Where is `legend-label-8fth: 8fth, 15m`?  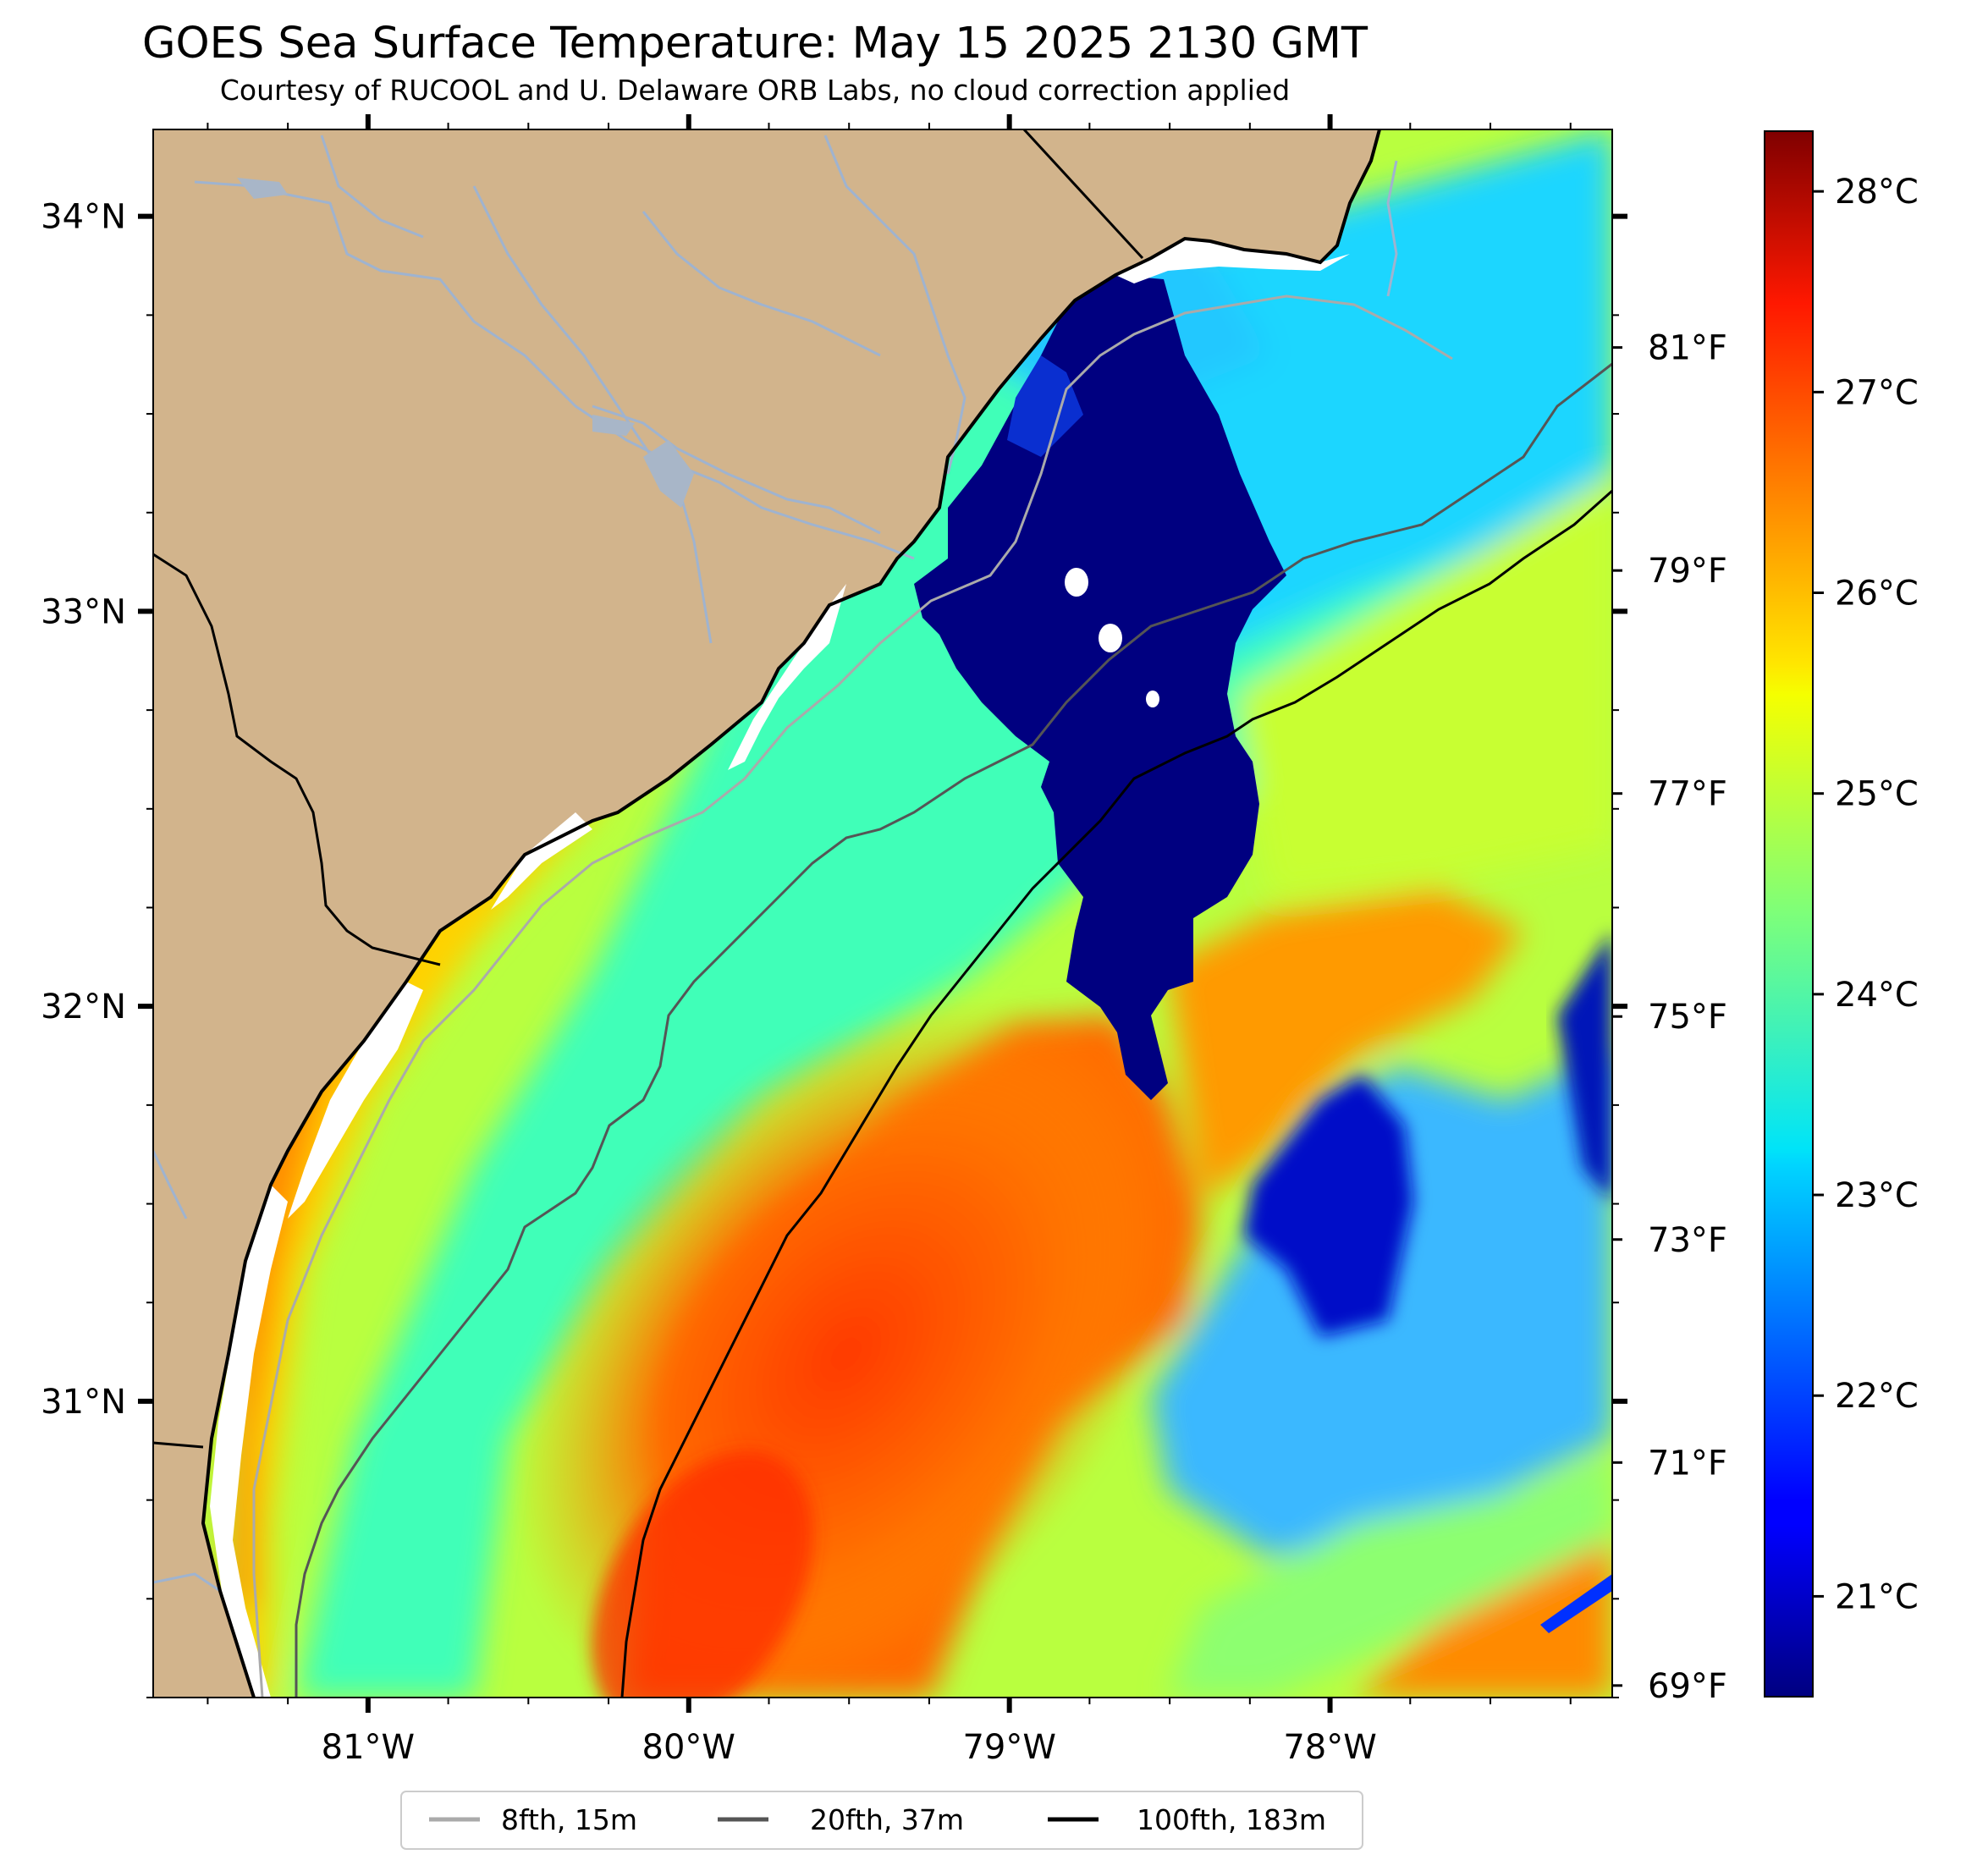 legend-label-8fth: 8fth, 15m is located at coordinates (569, 1820).